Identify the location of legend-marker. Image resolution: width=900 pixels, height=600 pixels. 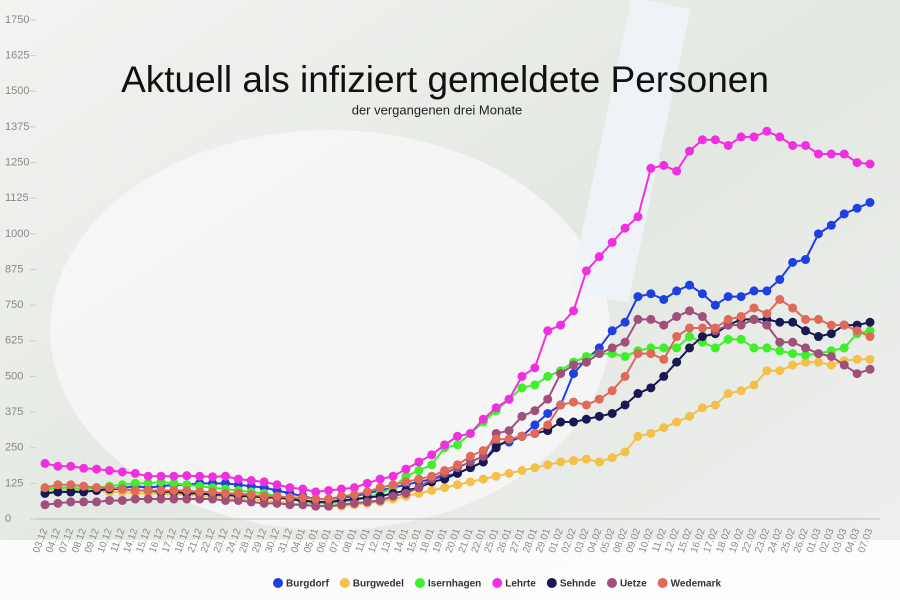
(344, 583).